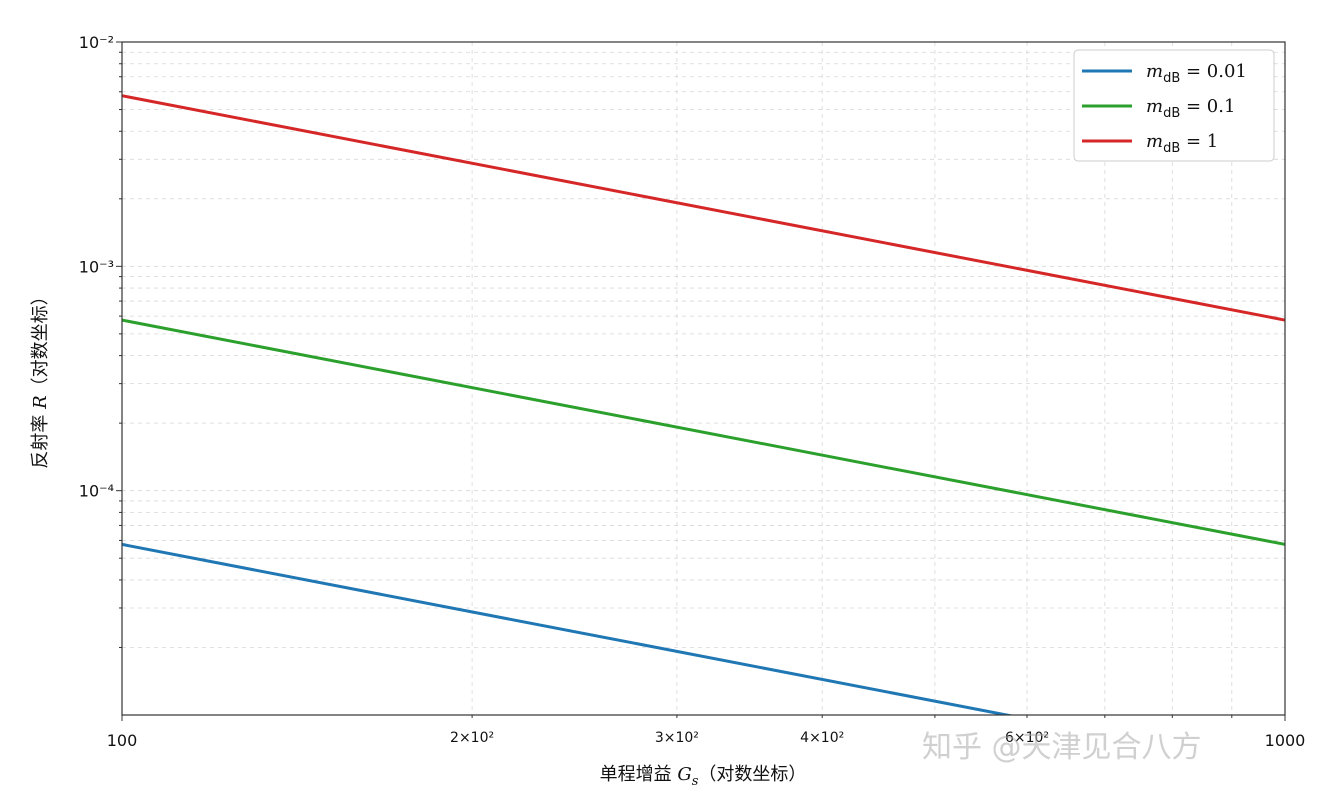 This screenshot has width=1330, height=805. What do you see at coordinates (1285, 740) in the screenshot?
I see `x-tick-label: 1000` at bounding box center [1285, 740].